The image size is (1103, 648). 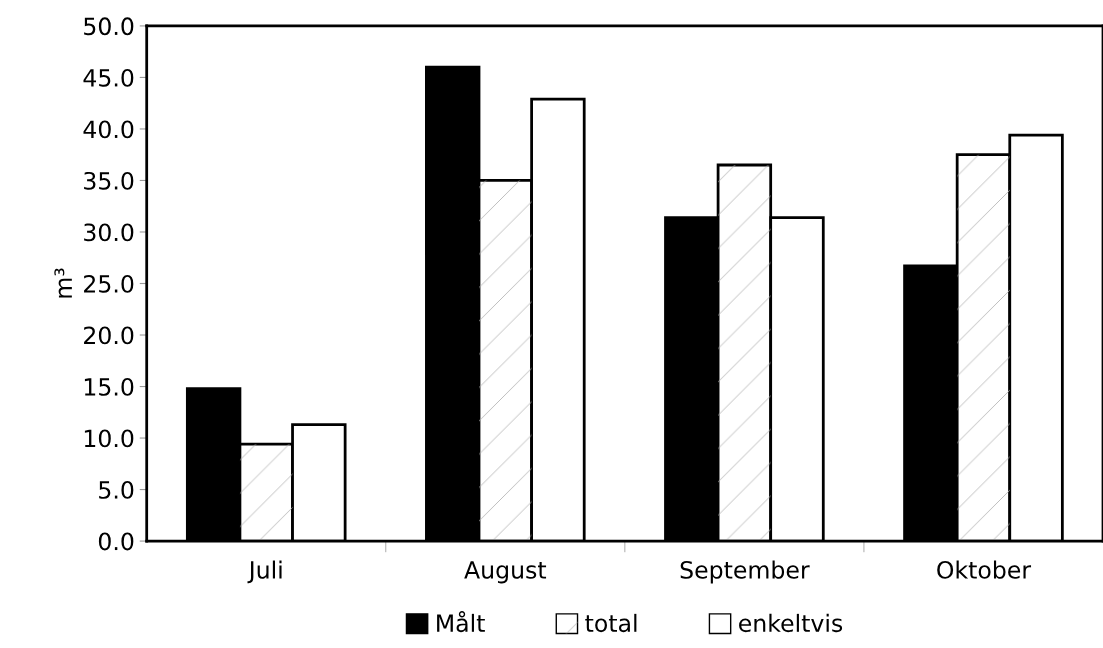 I want to click on y-tick-label: 25.0, so click(x=109, y=283).